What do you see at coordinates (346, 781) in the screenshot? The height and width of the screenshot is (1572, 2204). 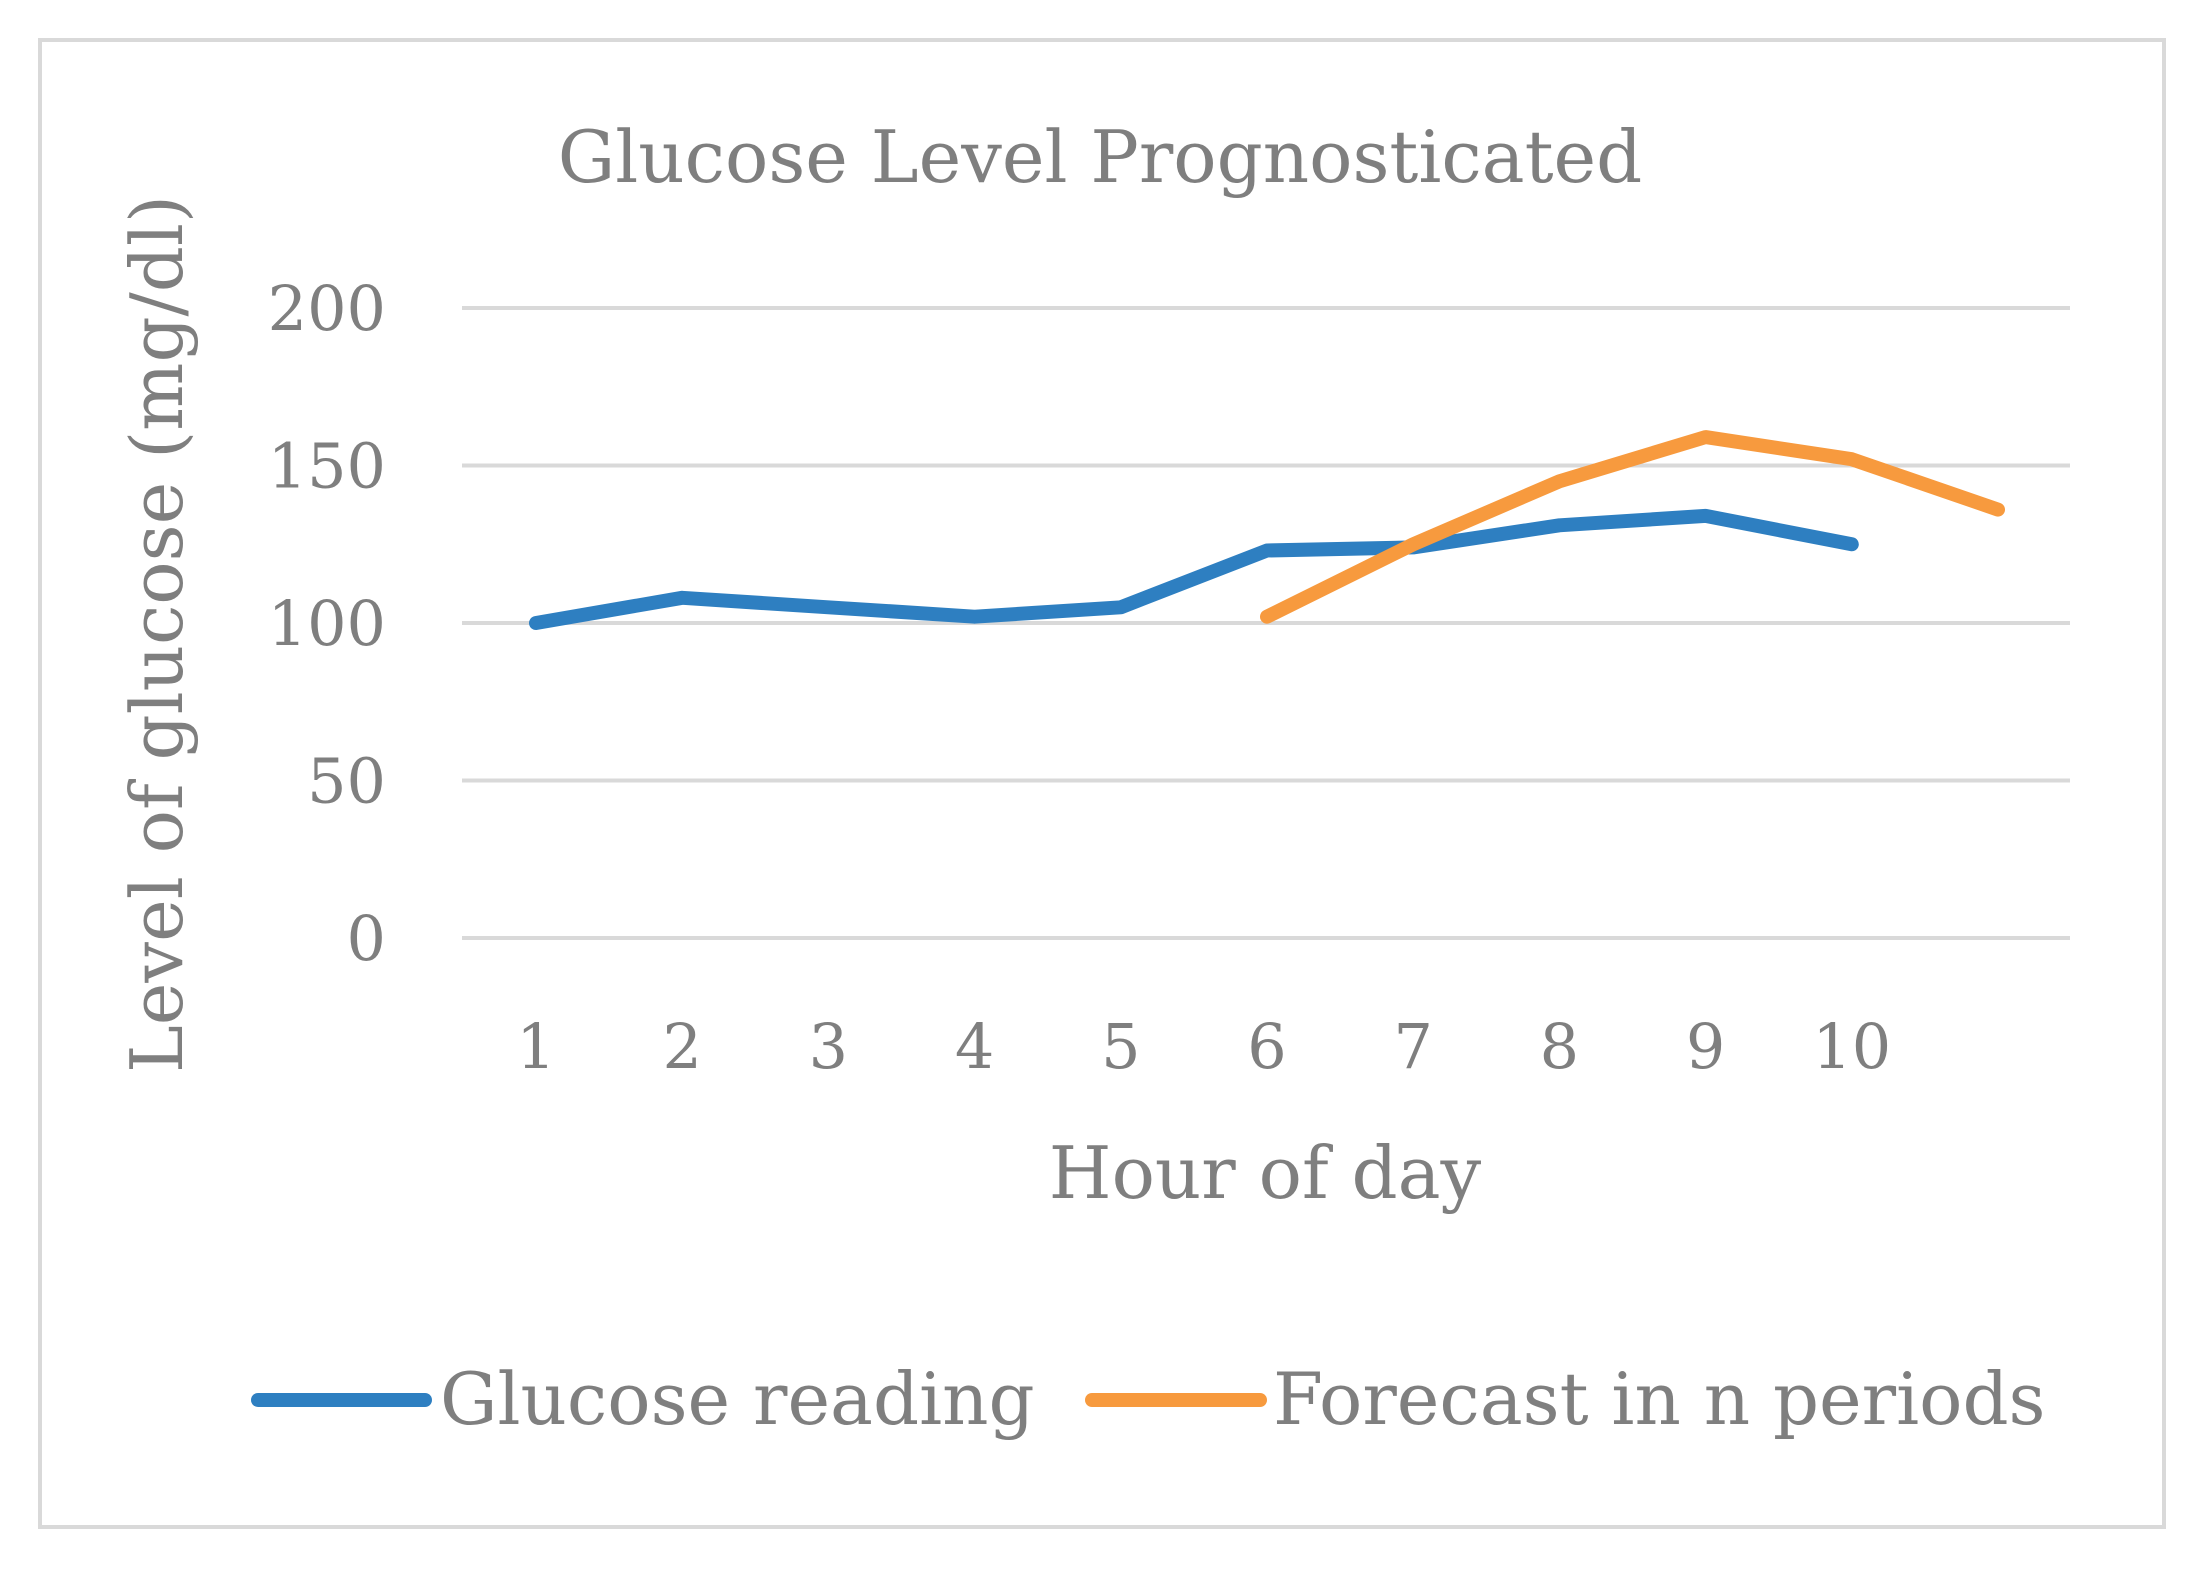 I see `y-tick-label: 50` at bounding box center [346, 781].